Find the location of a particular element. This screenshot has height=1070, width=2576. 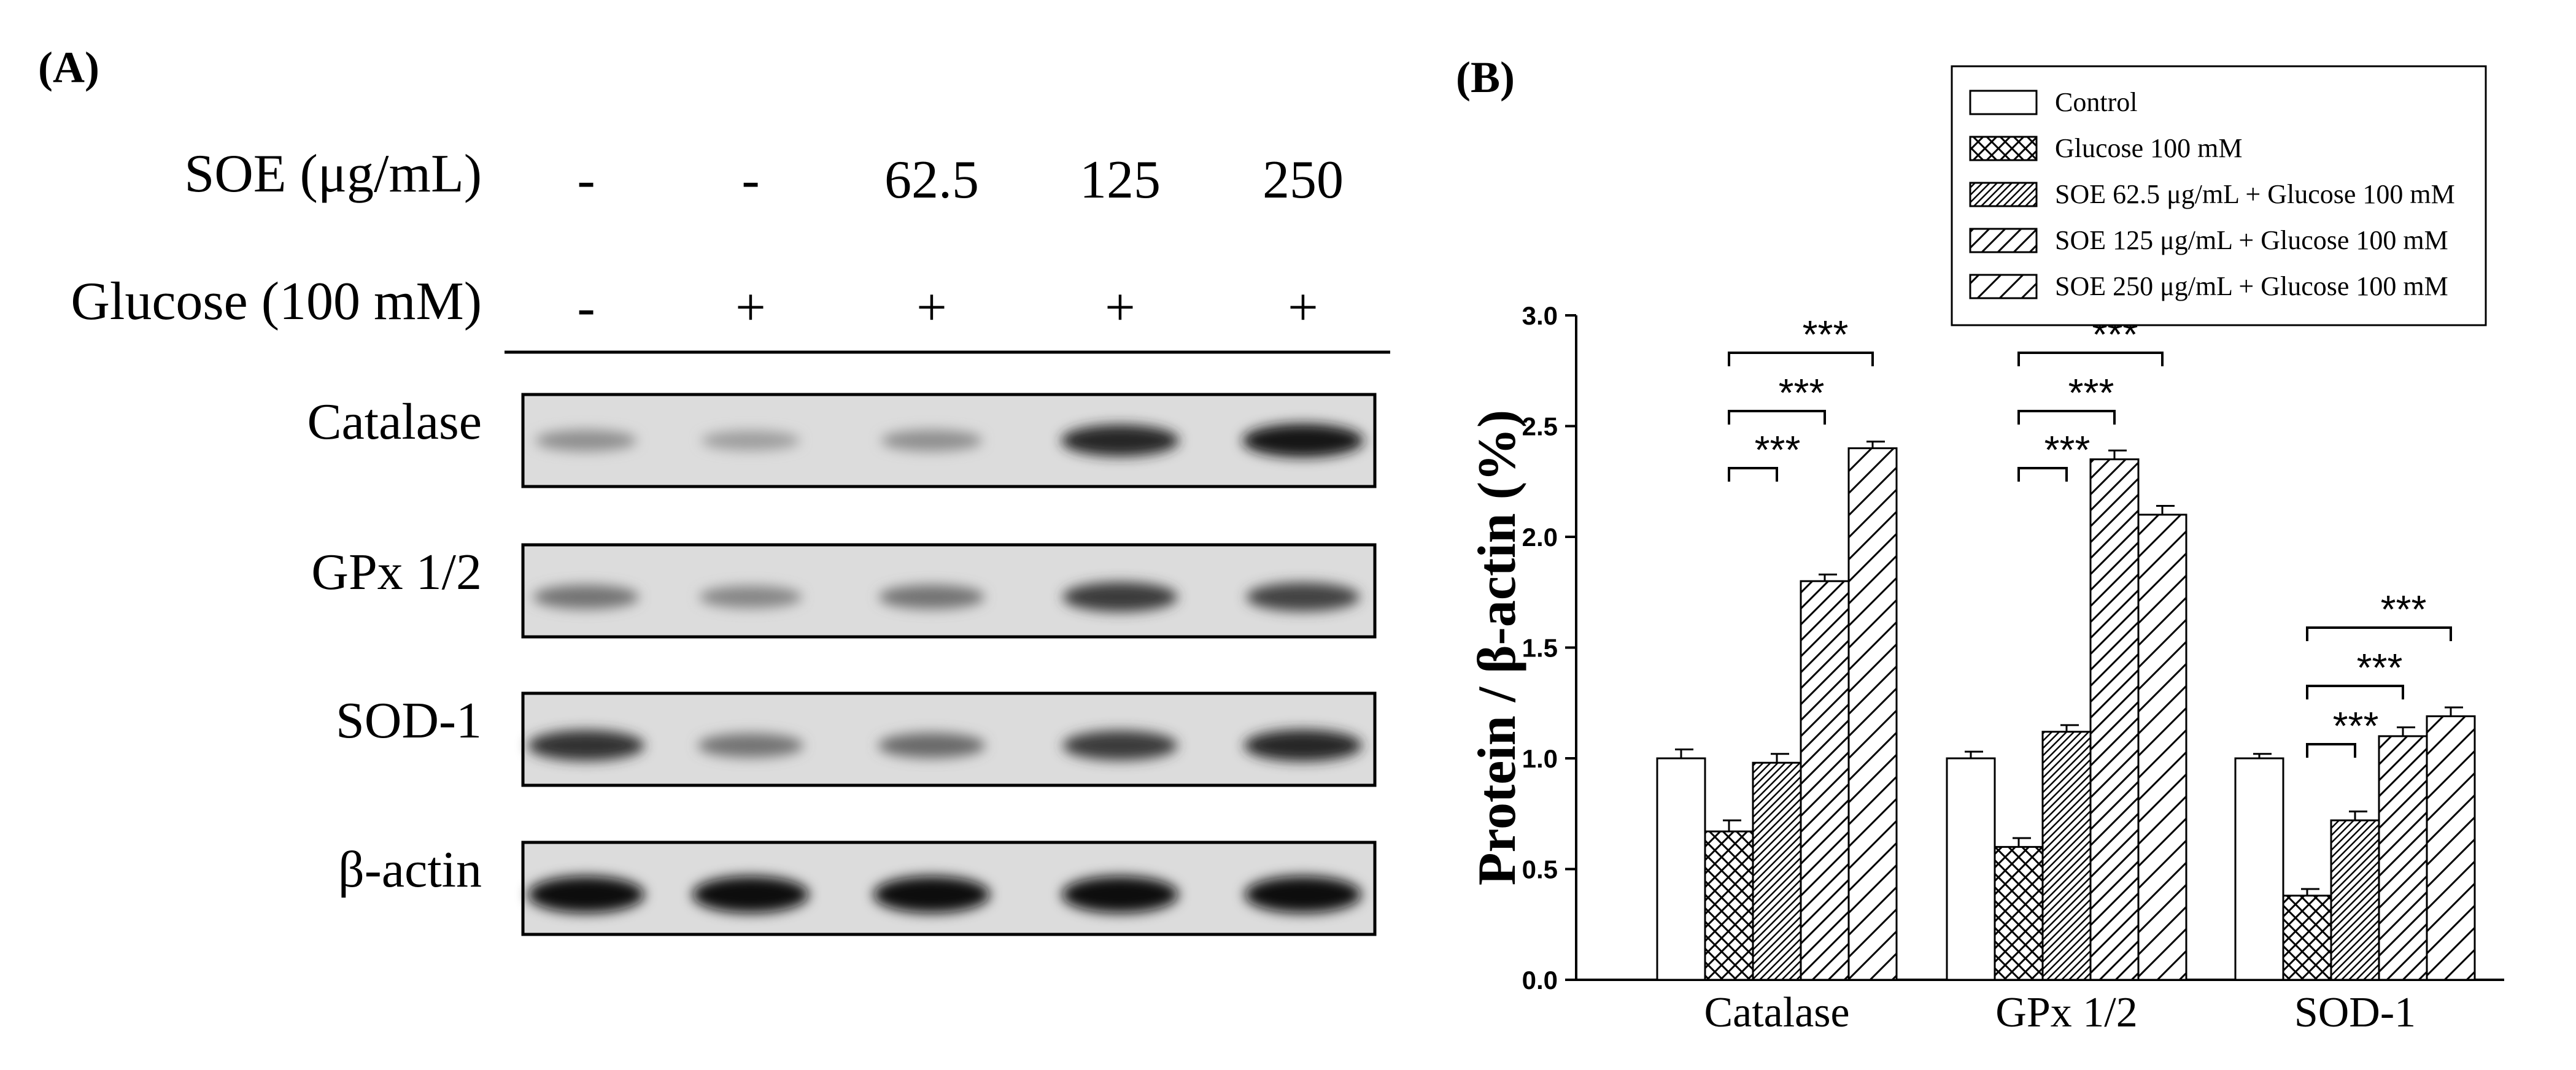

panel-b-label: (B) is located at coordinates (1485, 77).